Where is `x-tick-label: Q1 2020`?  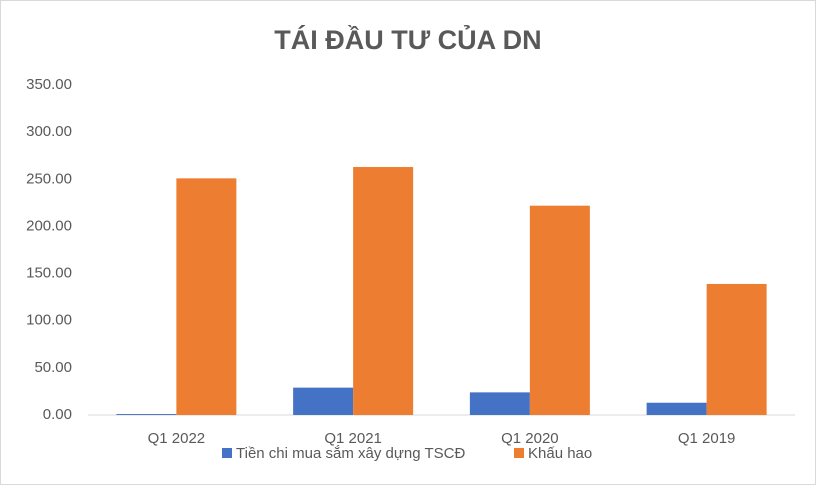
x-tick-label: Q1 2020 is located at coordinates (530, 438).